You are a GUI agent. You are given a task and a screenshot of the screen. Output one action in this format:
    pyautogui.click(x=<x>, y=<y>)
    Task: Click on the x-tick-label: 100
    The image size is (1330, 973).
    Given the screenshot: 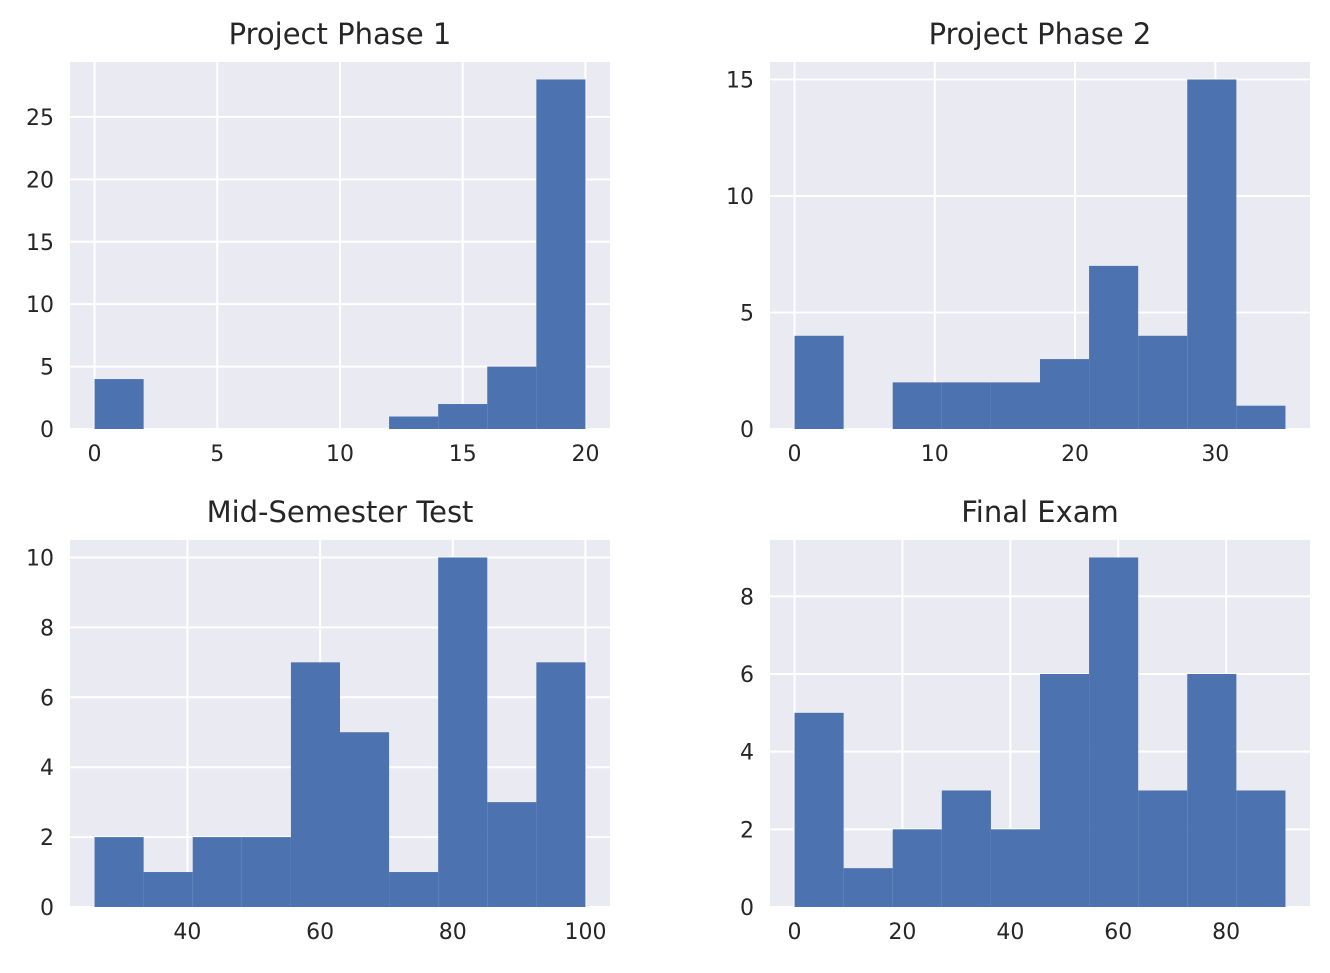 What is the action you would take?
    pyautogui.click(x=585, y=932)
    